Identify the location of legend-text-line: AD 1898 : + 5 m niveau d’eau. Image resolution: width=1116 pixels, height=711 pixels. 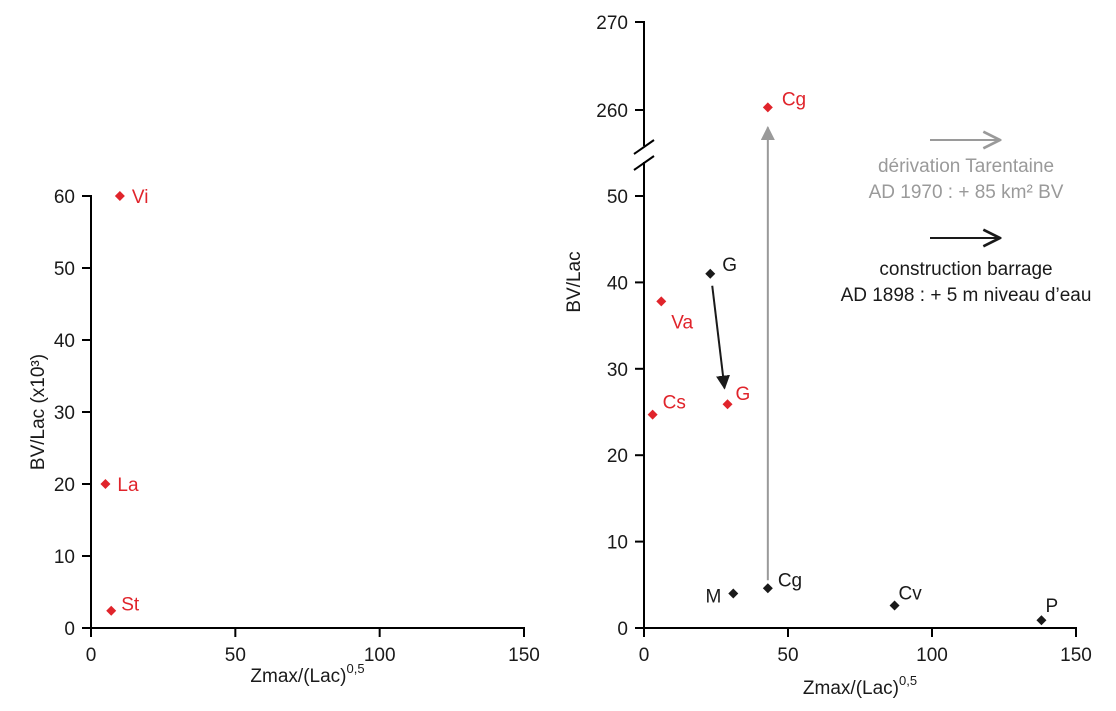
(966, 295).